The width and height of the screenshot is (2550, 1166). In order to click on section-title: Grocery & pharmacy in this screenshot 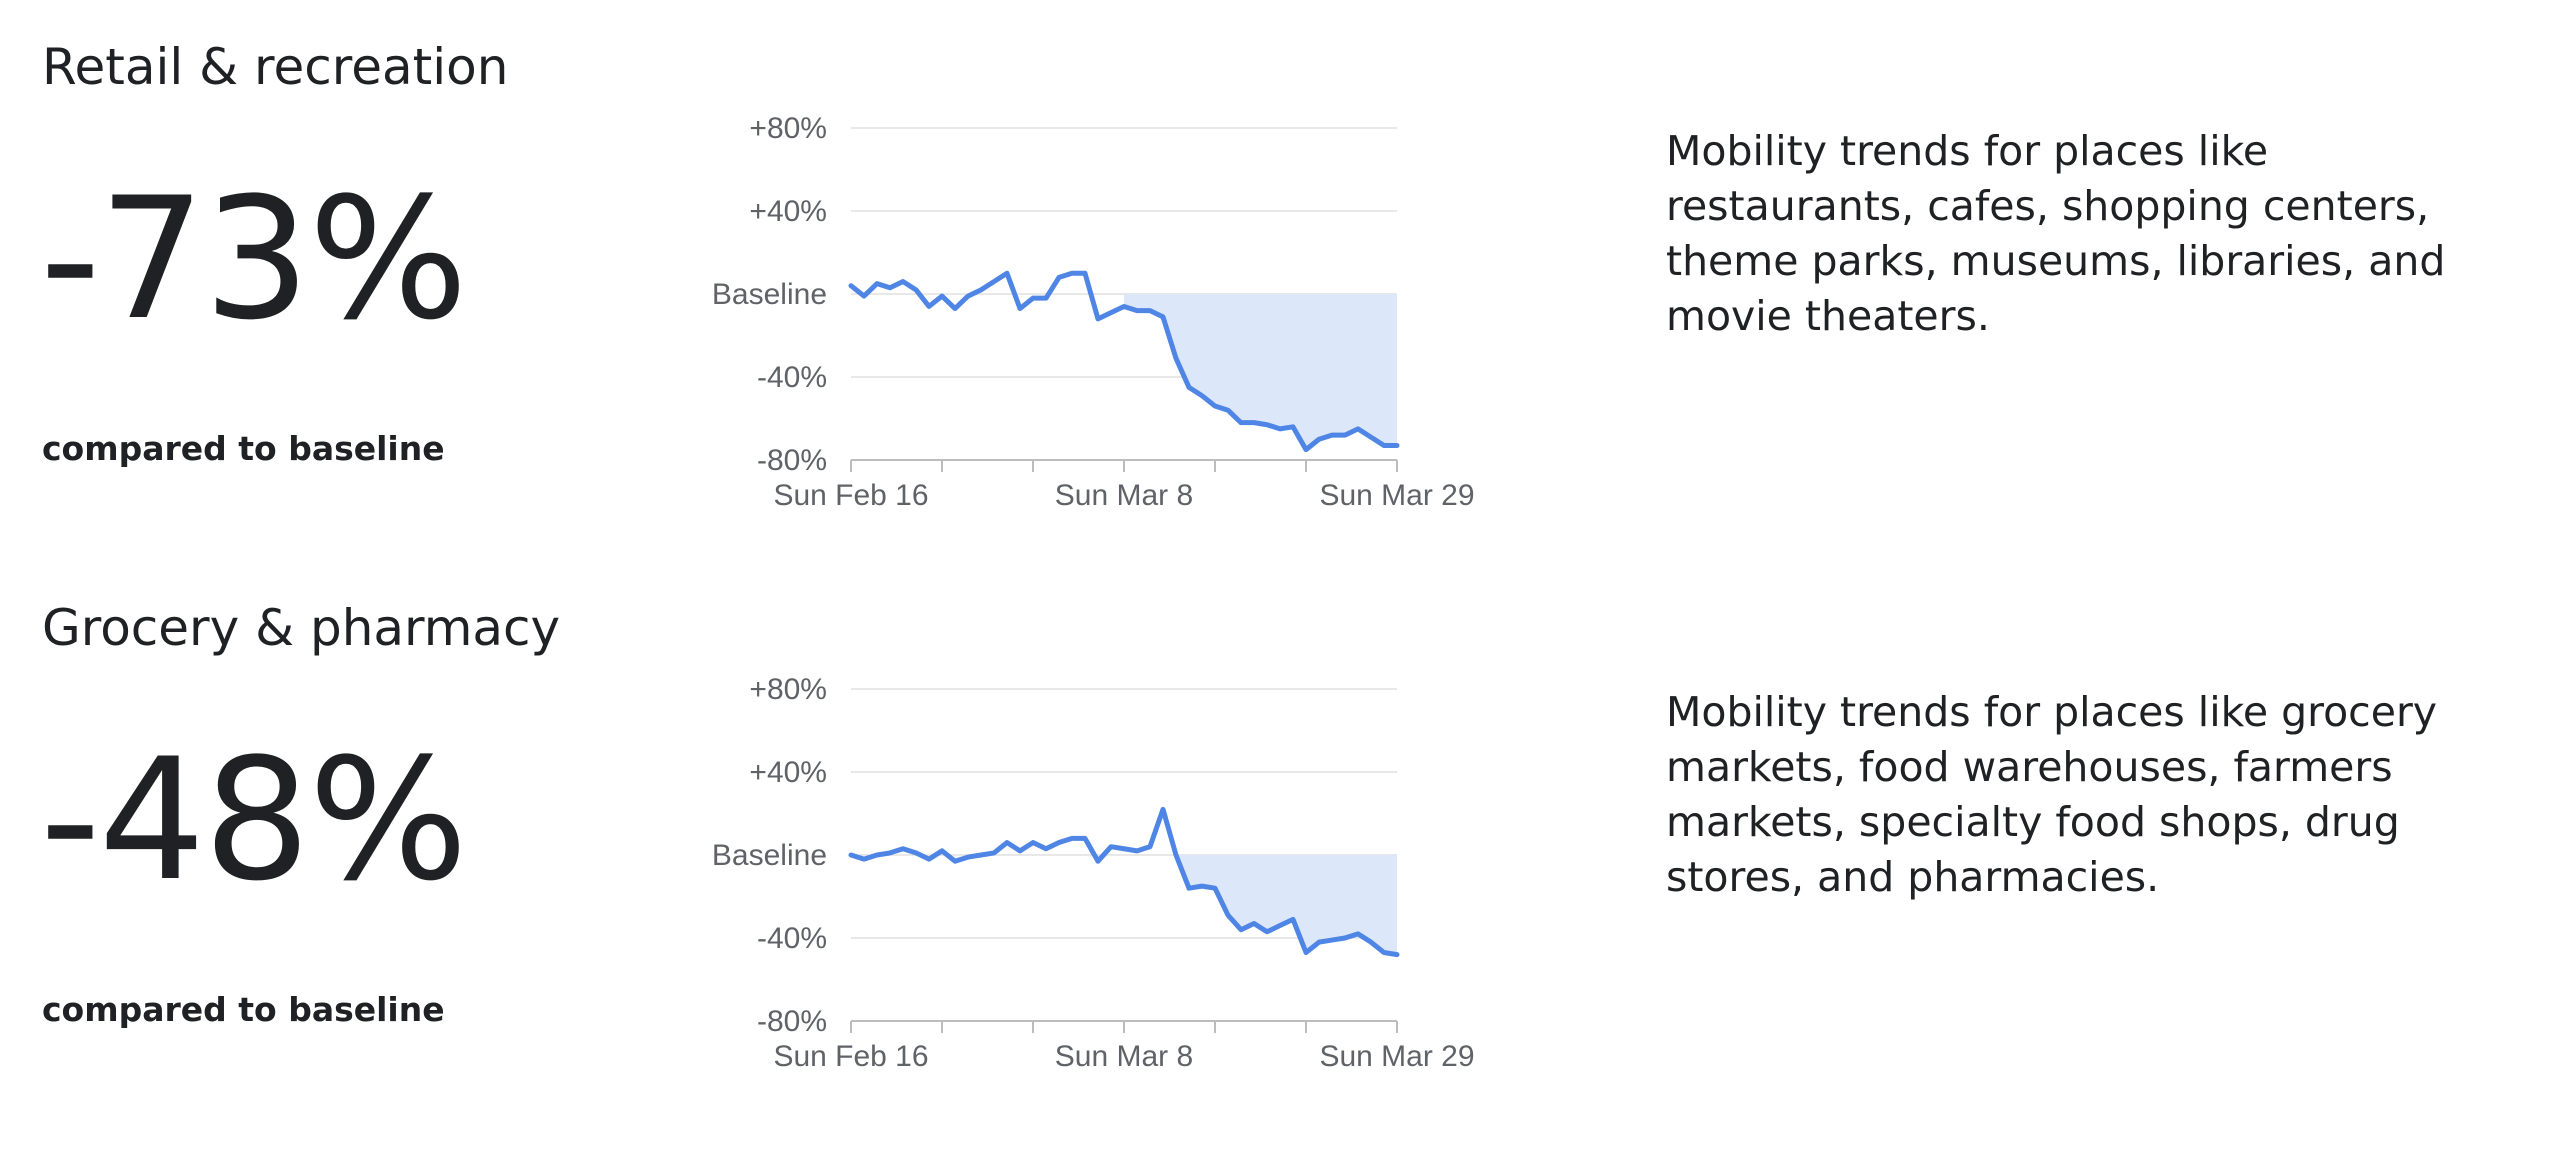, I will do `click(301, 628)`.